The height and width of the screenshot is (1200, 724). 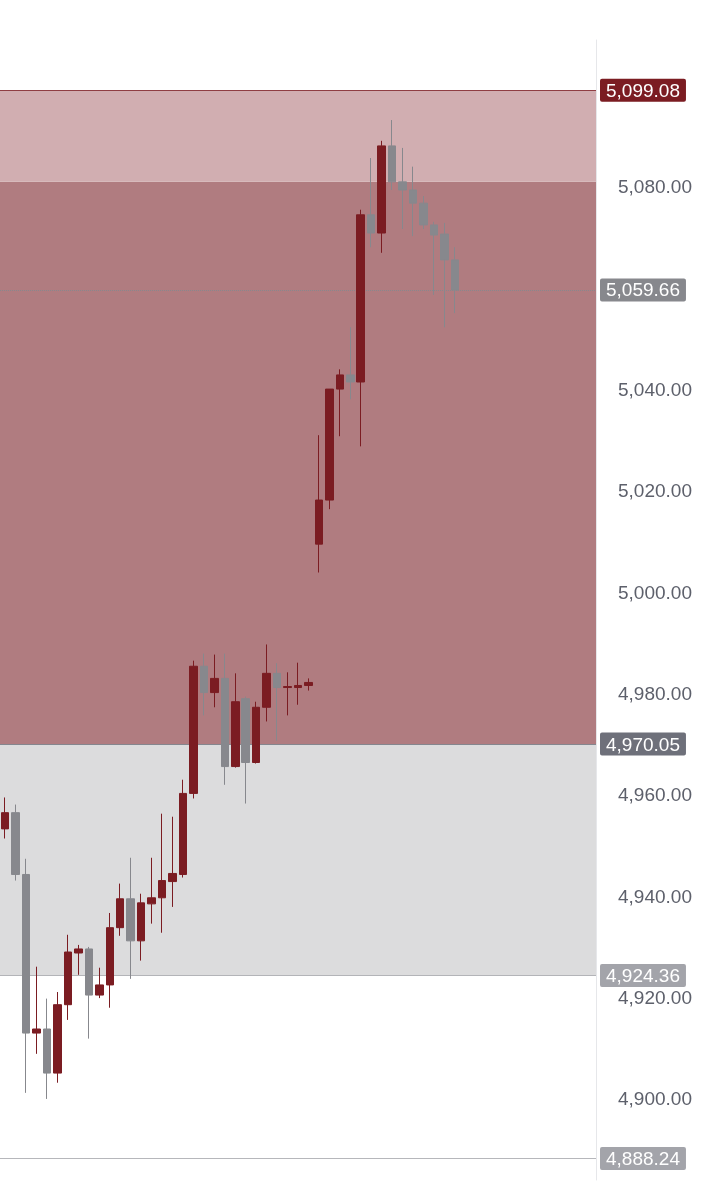 I want to click on ref-line-label: 4,888.24, so click(x=643, y=1159).